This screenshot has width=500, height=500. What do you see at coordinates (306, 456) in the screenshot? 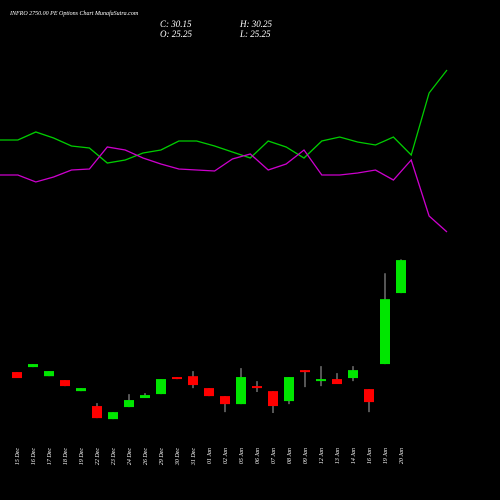
I see `x-tick-label: 09 Jan` at bounding box center [306, 456].